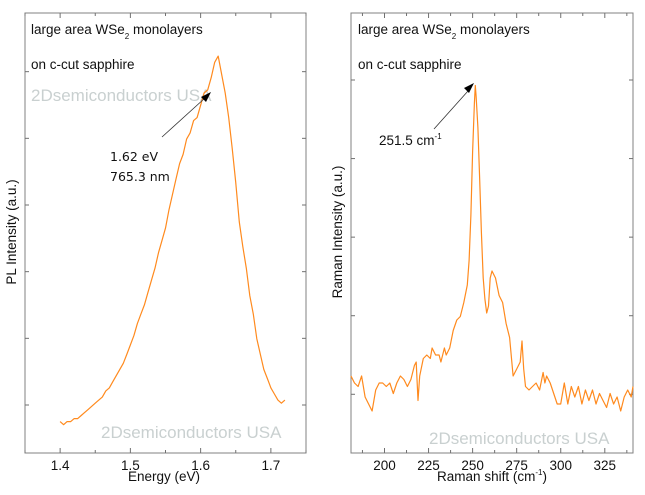 This screenshot has height=495, width=645. I want to click on raman-x-tick-label: 250, so click(472, 465).